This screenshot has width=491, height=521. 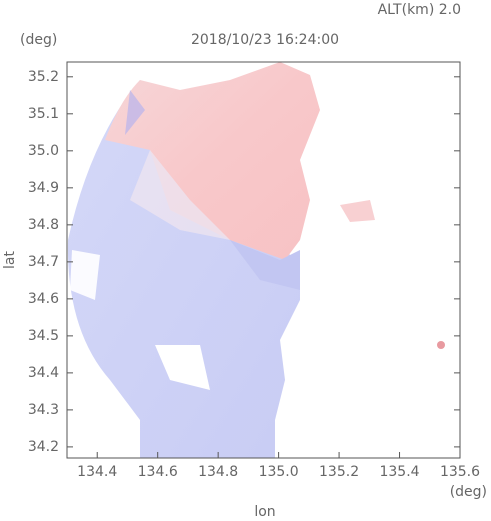 What do you see at coordinates (43, 447) in the screenshot?
I see `y-tick-label: 34.2` at bounding box center [43, 447].